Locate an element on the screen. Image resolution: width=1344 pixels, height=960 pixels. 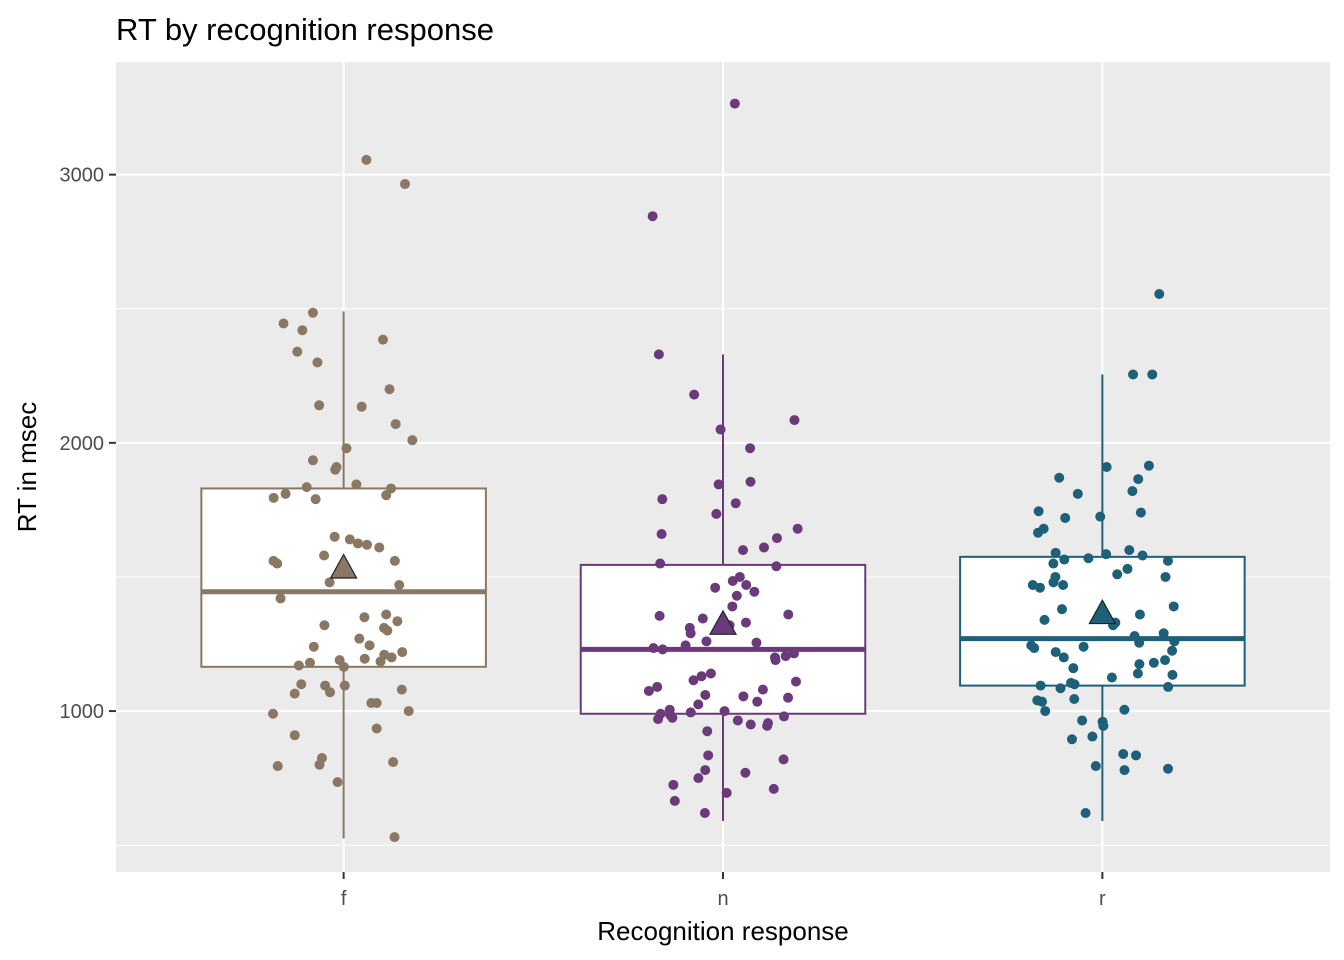
box-n is located at coordinates (723, 639).